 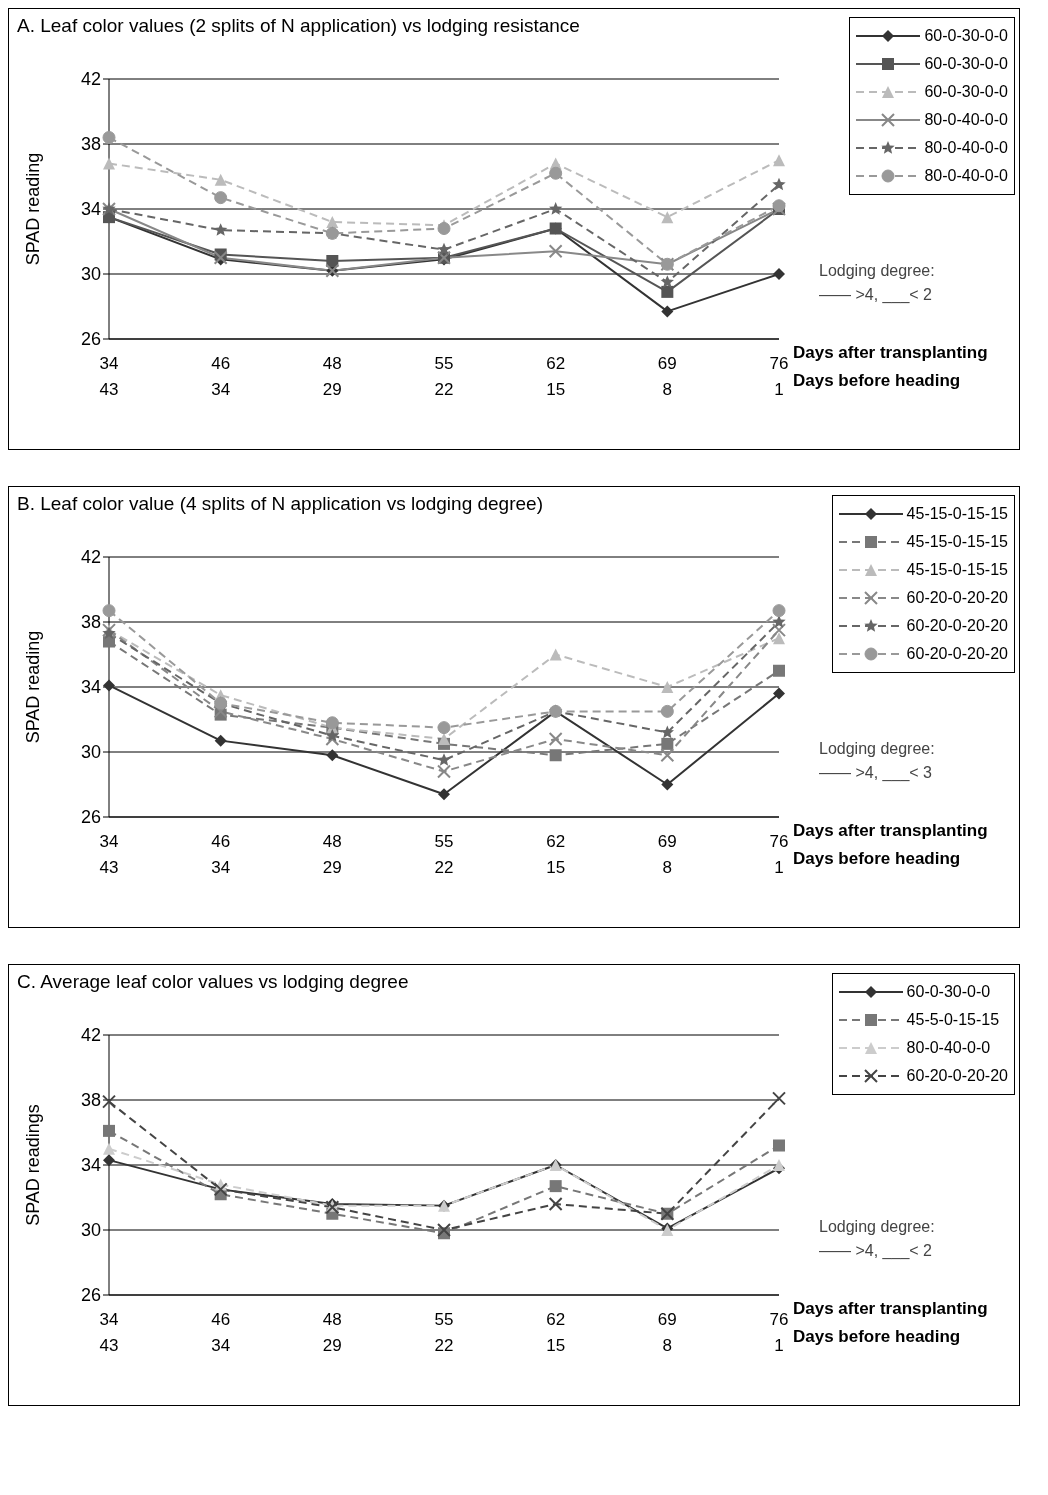 I want to click on y-axis-title: SPAD readings, so click(x=33, y=1165).